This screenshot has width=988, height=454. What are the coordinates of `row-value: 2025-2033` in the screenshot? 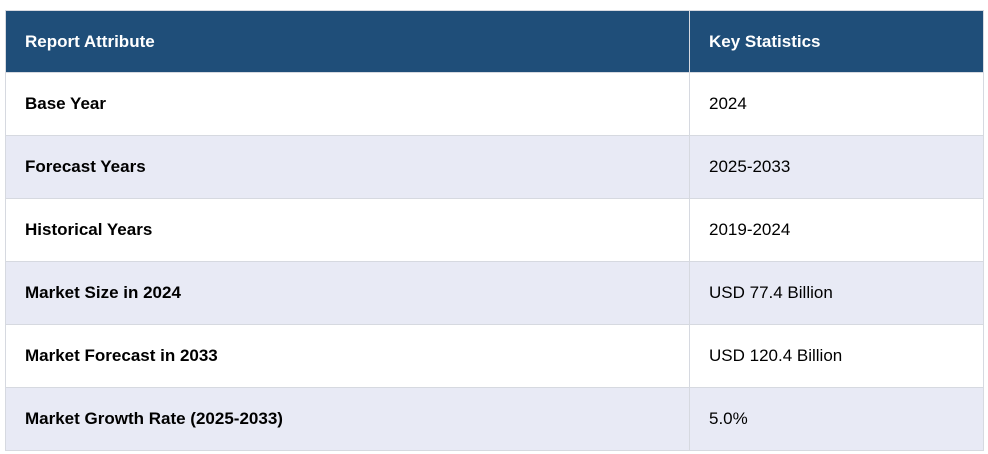 It's located at (836, 167).